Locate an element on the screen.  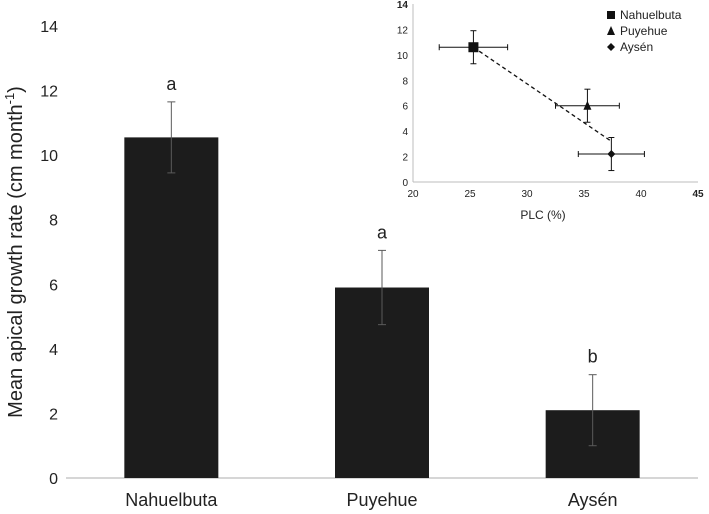
significance-letter: b is located at coordinates (593, 357).